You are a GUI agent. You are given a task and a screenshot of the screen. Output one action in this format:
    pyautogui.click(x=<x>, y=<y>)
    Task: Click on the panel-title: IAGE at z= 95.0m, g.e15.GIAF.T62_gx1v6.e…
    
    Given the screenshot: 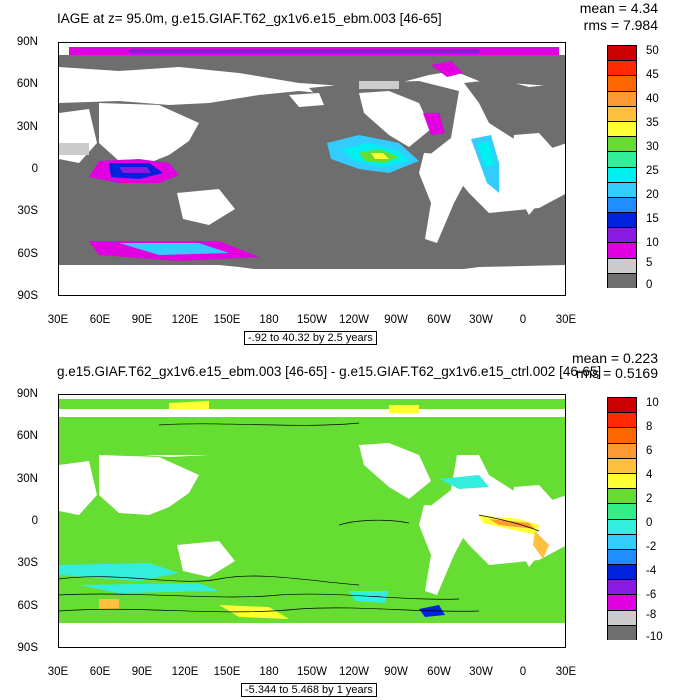 What is the action you would take?
    pyautogui.click(x=249, y=18)
    